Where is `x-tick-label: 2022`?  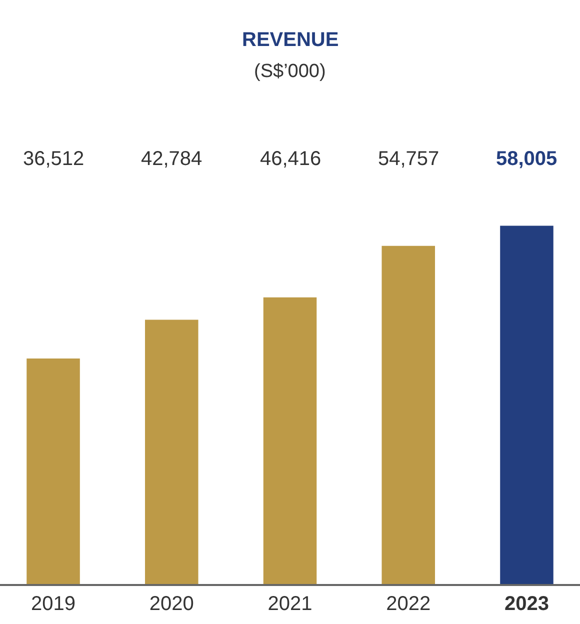 x-tick-label: 2022 is located at coordinates (408, 604).